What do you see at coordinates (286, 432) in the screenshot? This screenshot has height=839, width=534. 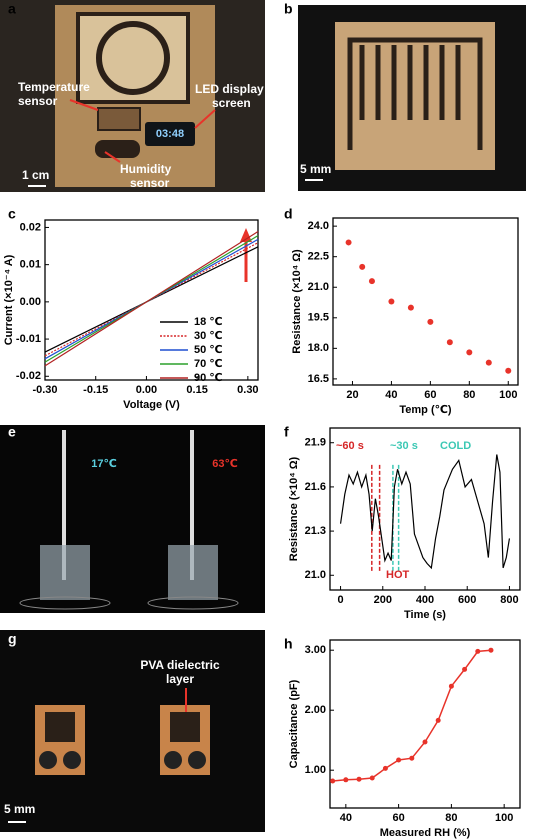 I see `panel-label: f` at bounding box center [286, 432].